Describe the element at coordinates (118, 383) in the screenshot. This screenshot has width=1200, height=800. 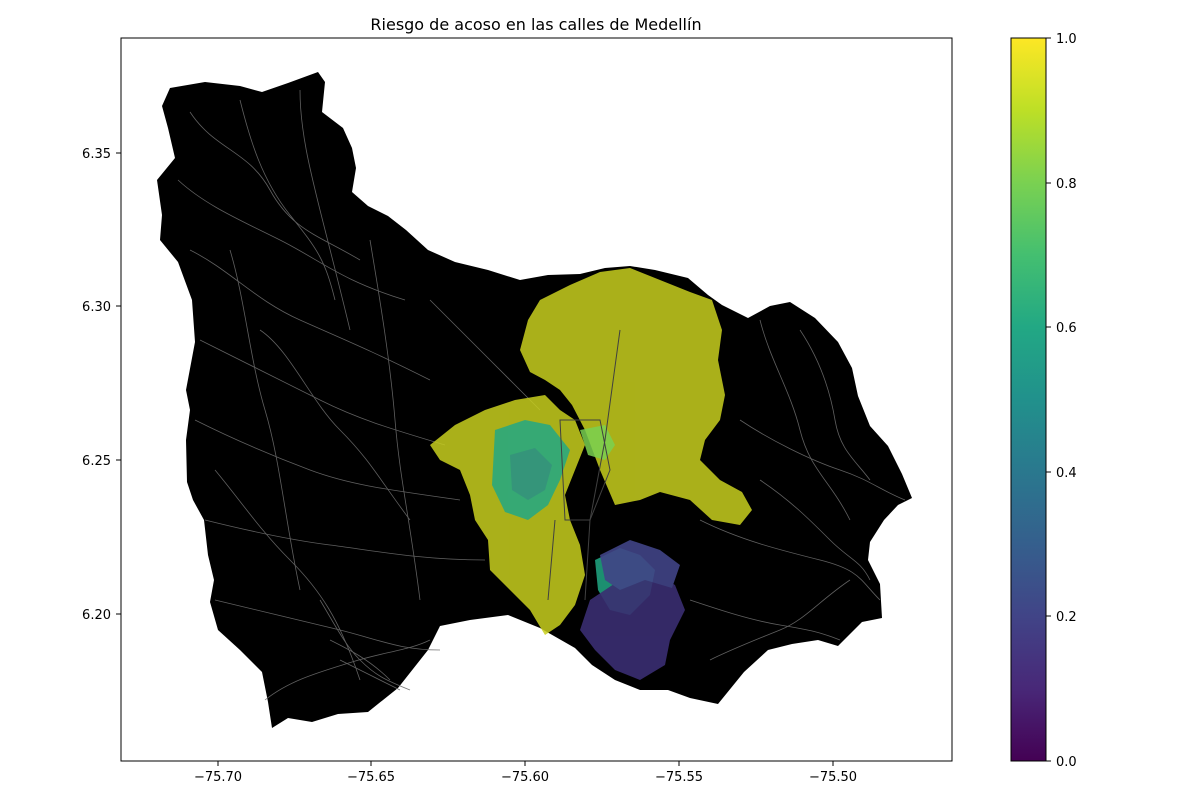
I see `y-axis` at that location.